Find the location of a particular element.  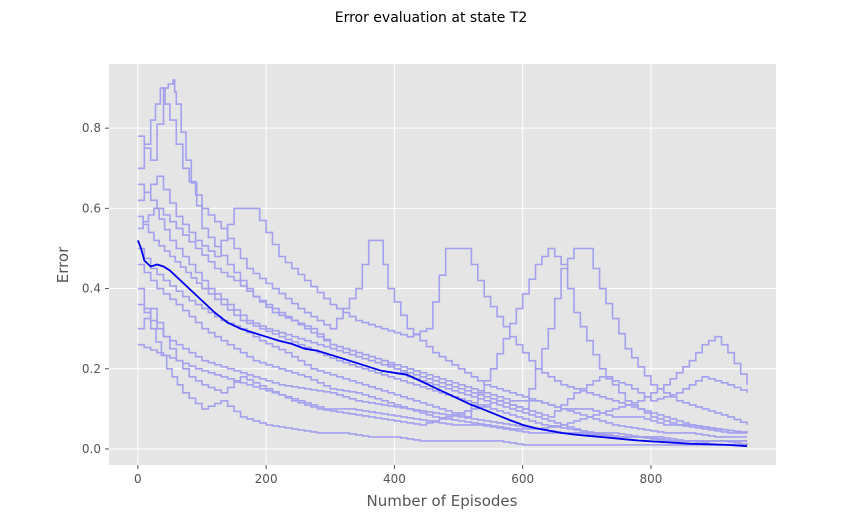

x-axis-ticks: 0 200 400 600 800 is located at coordinates (398, 475).